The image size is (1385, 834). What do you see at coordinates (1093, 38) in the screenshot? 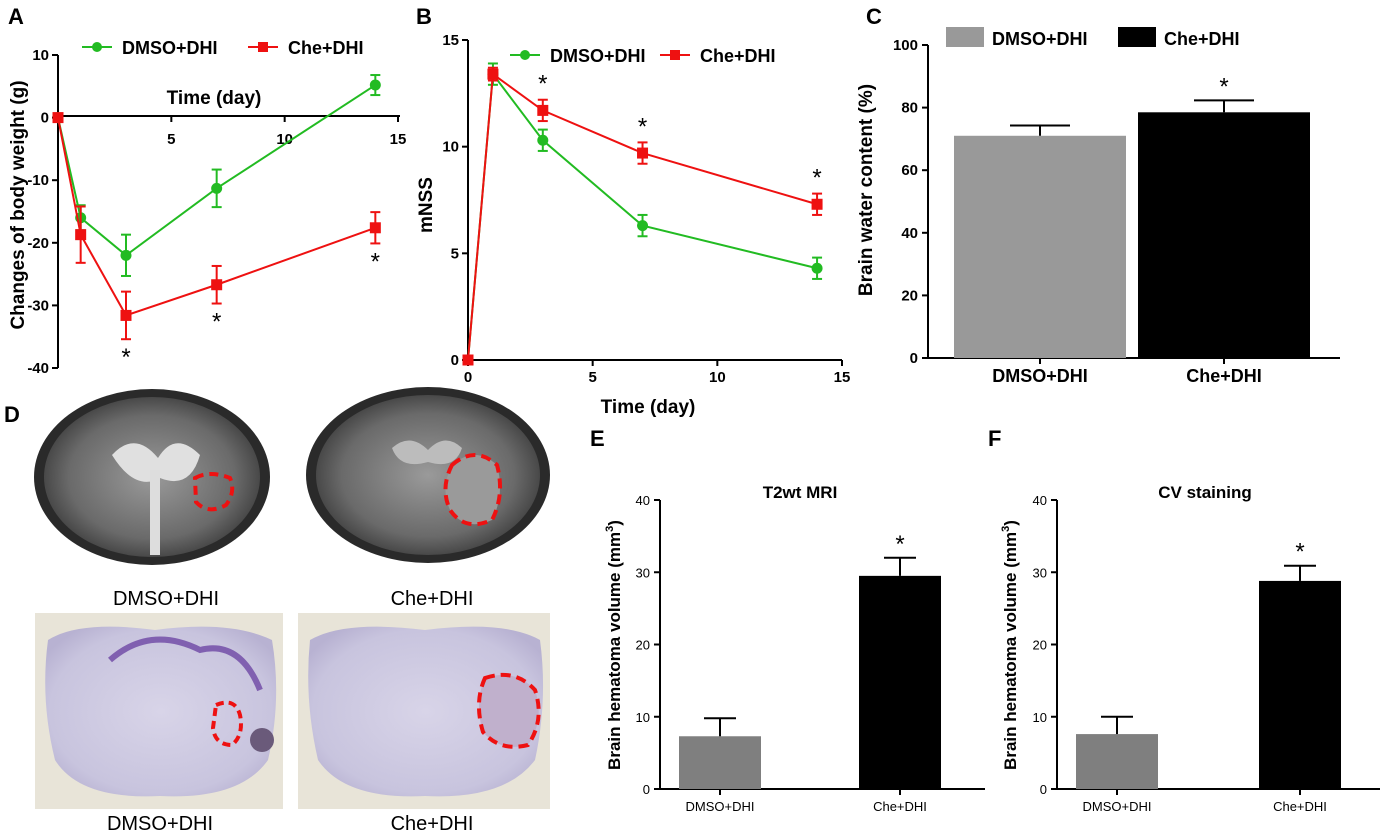
I see `chart-c-legend: DMSO+DHI Che+DHI` at bounding box center [1093, 38].